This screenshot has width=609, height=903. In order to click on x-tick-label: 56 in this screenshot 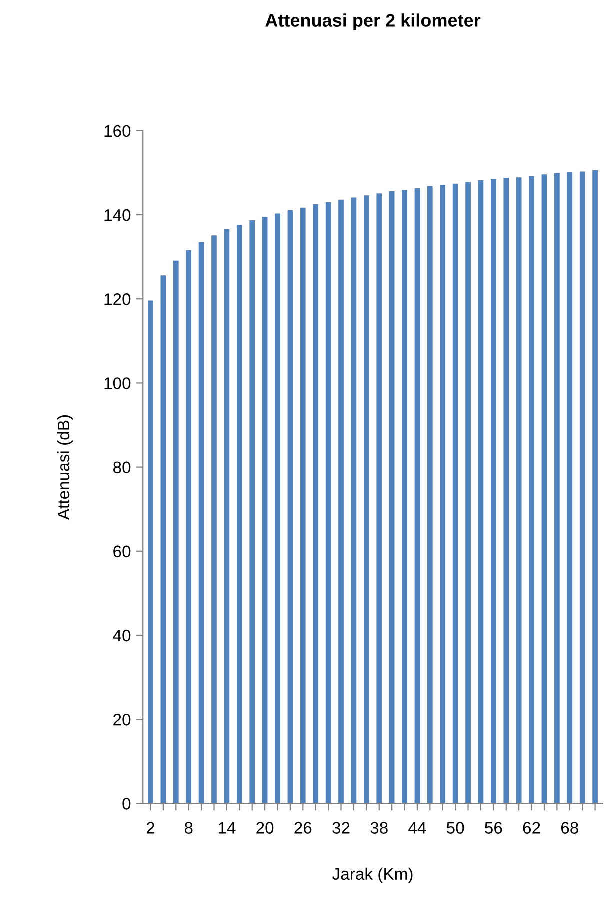, I will do `click(493, 828)`.